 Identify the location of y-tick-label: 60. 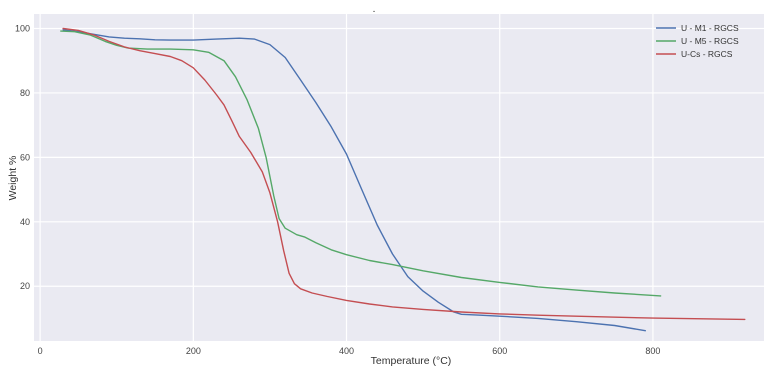
(25, 157).